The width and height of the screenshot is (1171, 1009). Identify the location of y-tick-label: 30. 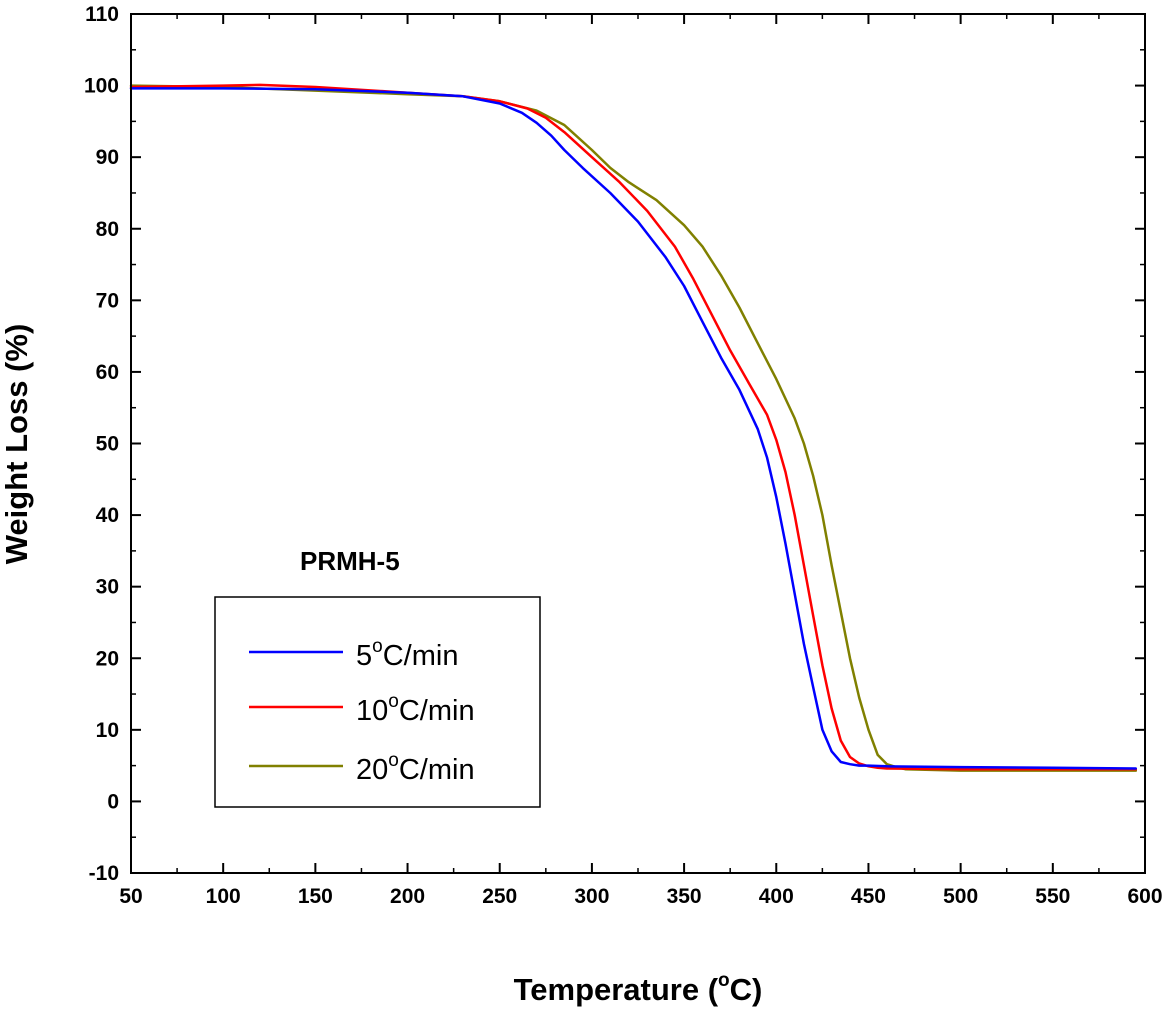
(107, 587).